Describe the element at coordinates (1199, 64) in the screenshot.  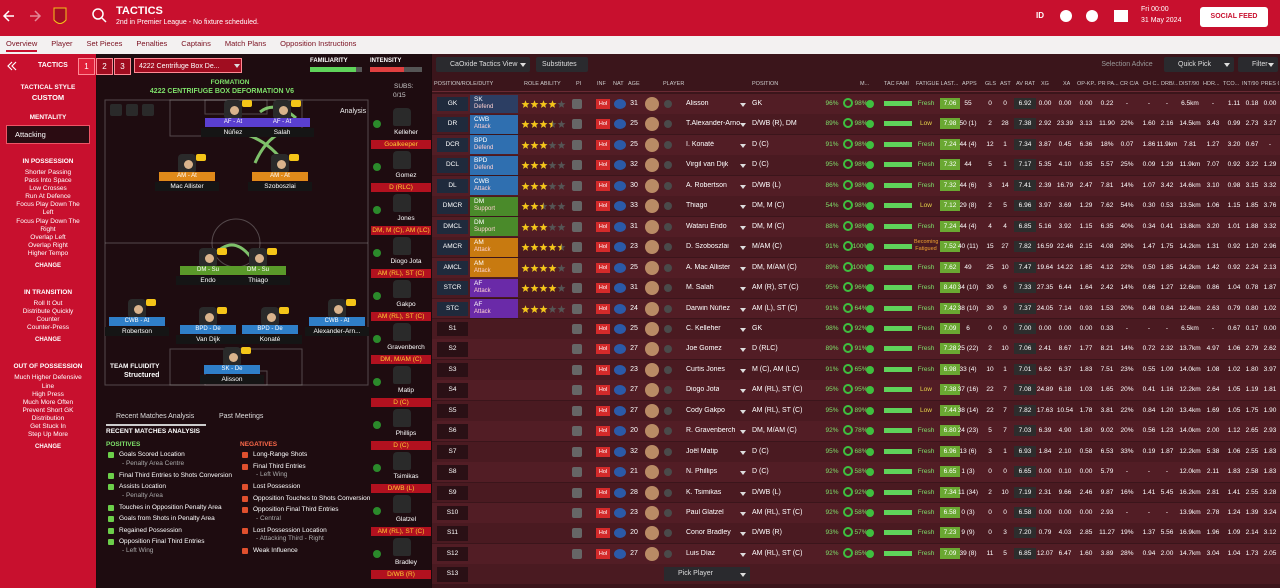
I see `toolbar-button: Quick Pick` at that location.